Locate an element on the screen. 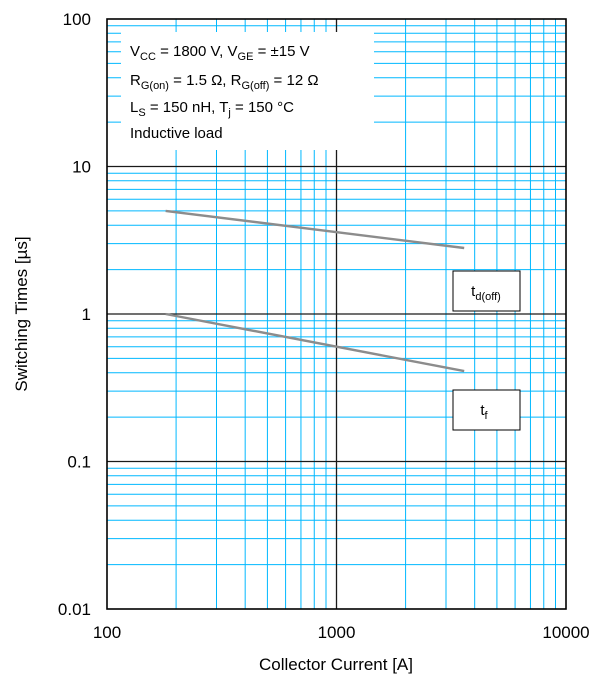 This screenshot has width=609, height=682. label-box-tf-frame is located at coordinates (486, 410).